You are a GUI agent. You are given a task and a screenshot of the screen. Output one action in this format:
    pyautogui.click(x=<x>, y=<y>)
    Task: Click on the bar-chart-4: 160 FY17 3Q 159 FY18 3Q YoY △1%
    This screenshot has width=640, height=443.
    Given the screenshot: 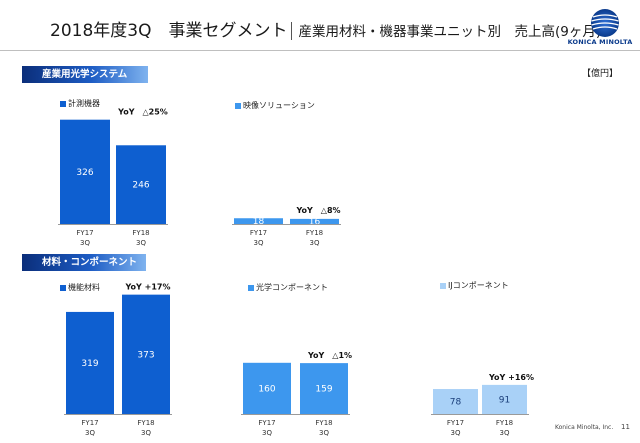 What is the action you would take?
    pyautogui.click(x=296, y=394)
    